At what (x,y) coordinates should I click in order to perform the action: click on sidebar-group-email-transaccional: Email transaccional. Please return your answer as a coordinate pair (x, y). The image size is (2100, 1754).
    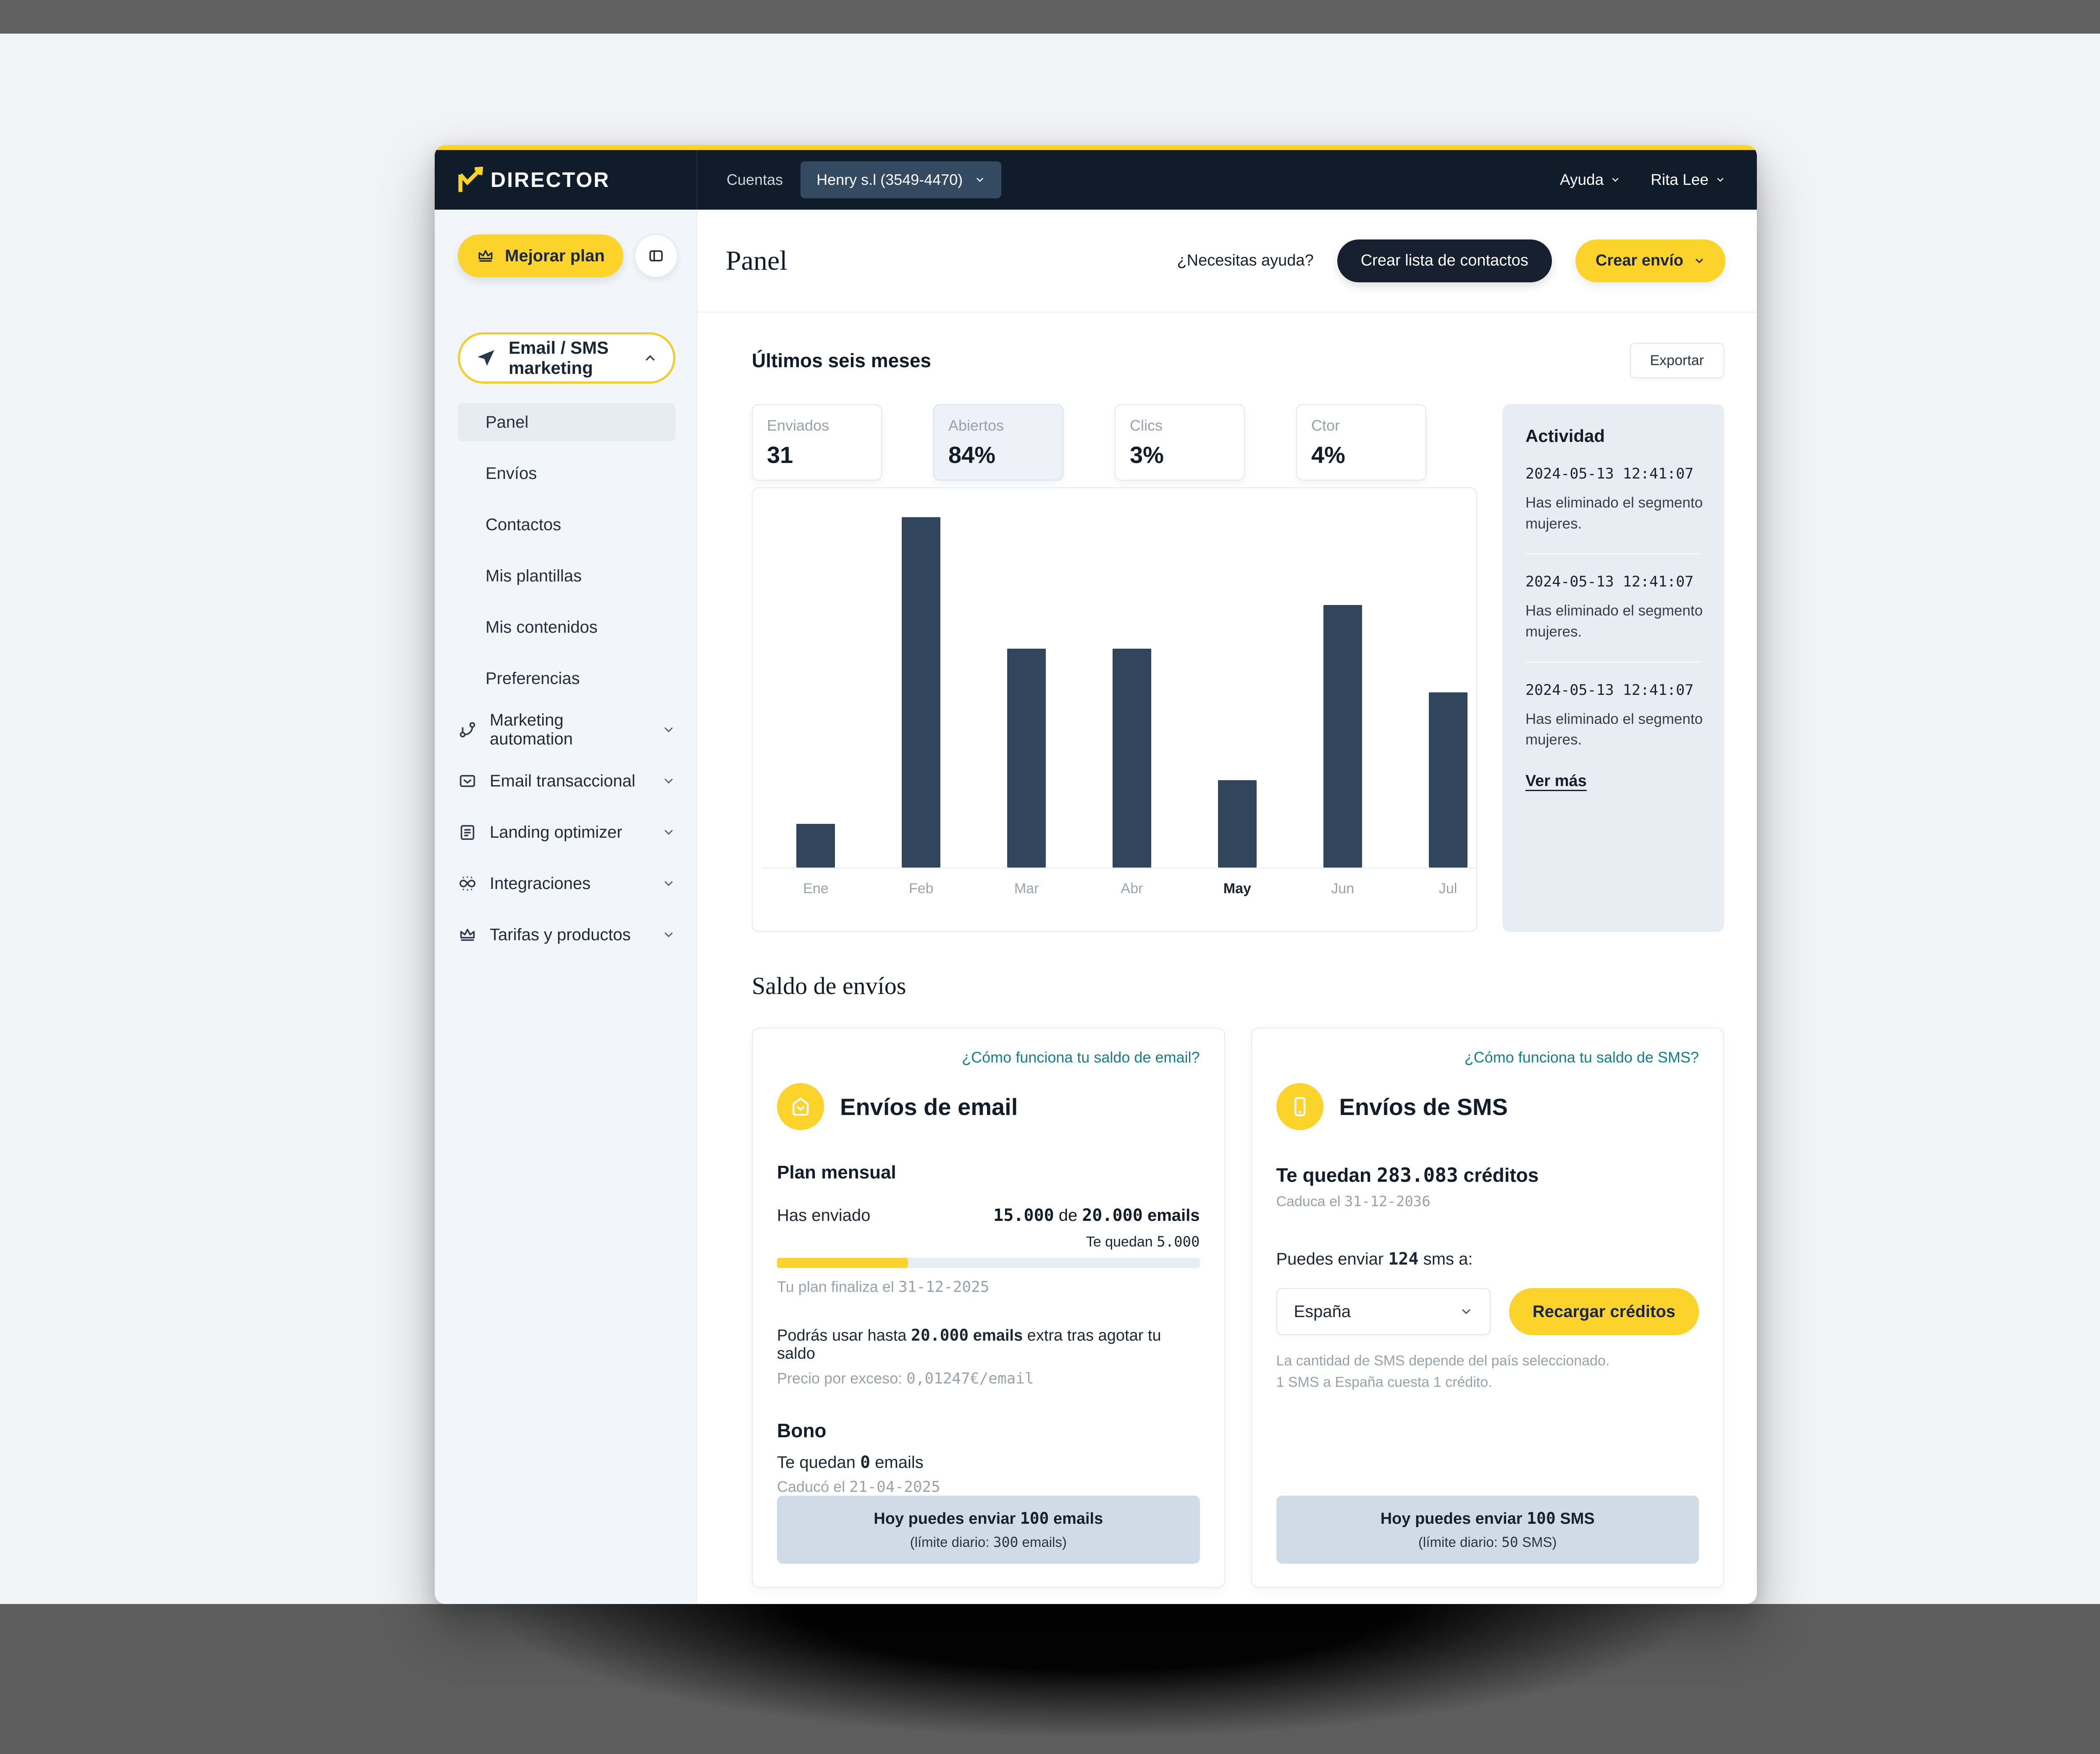
    Looking at the image, I should click on (566, 781).